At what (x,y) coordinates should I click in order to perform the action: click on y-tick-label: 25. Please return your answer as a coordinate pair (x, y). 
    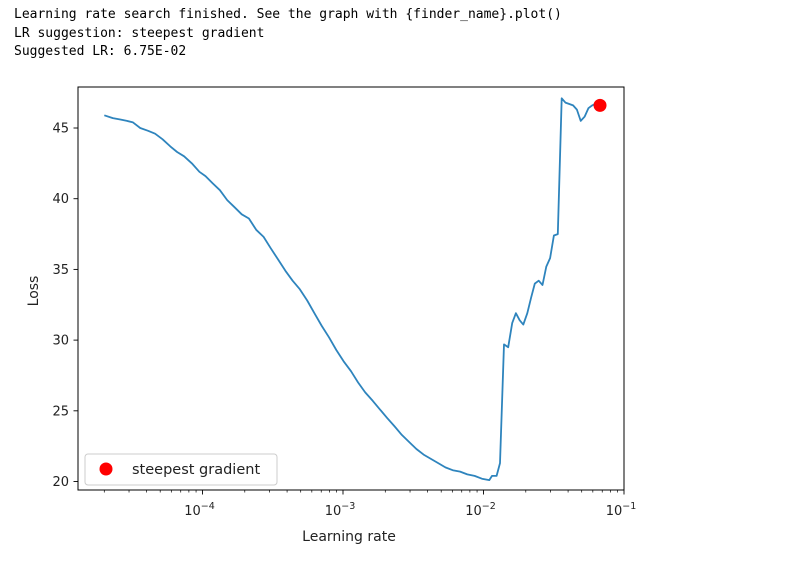
    Looking at the image, I should click on (60, 411).